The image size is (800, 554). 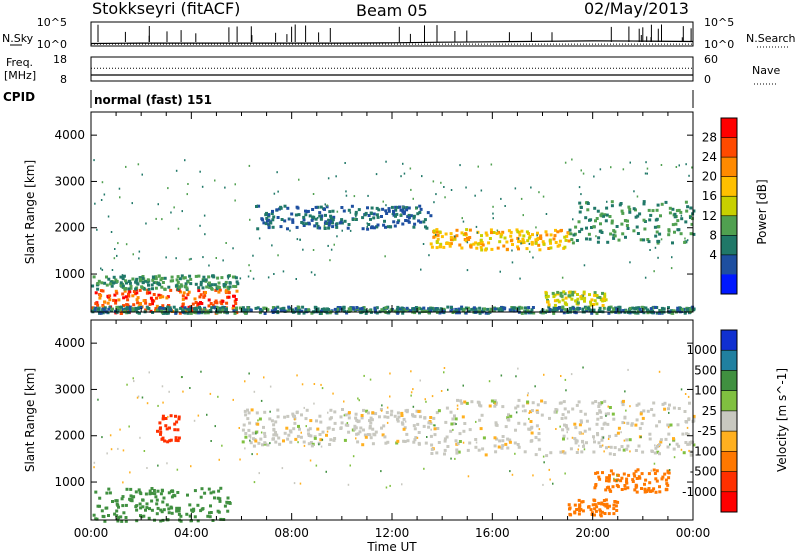 What do you see at coordinates (69, 228) in the screenshot?
I see `y-tick-label: 2000` at bounding box center [69, 228].